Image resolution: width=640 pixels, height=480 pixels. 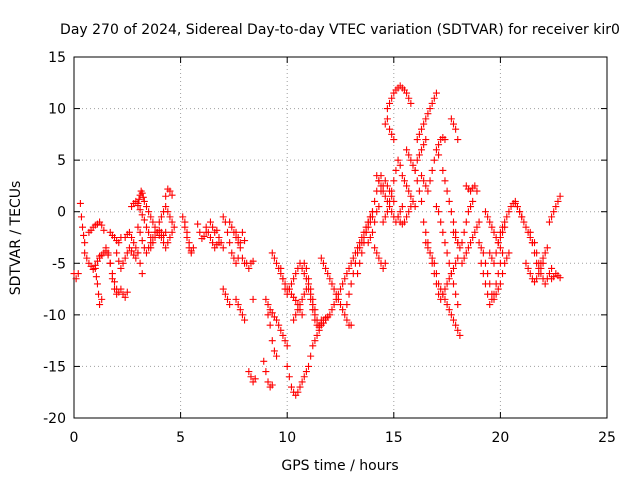 I want to click on y-tick-label: 5, so click(x=61, y=161).